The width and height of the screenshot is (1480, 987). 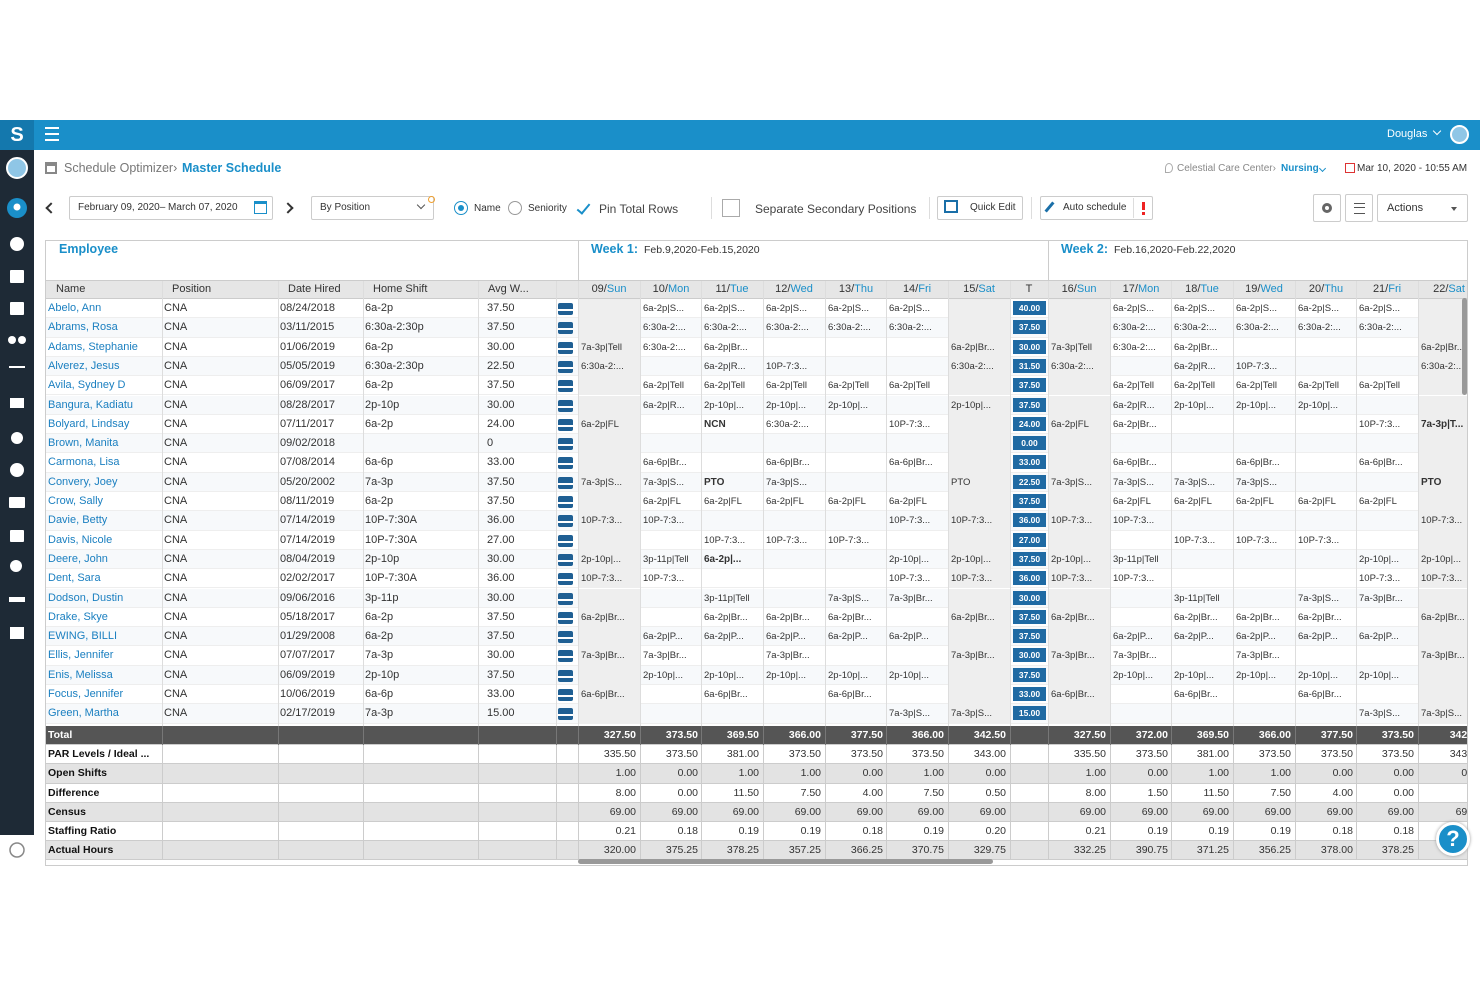 I want to click on employee-name: Bangura, Kadiatu, so click(x=91, y=404).